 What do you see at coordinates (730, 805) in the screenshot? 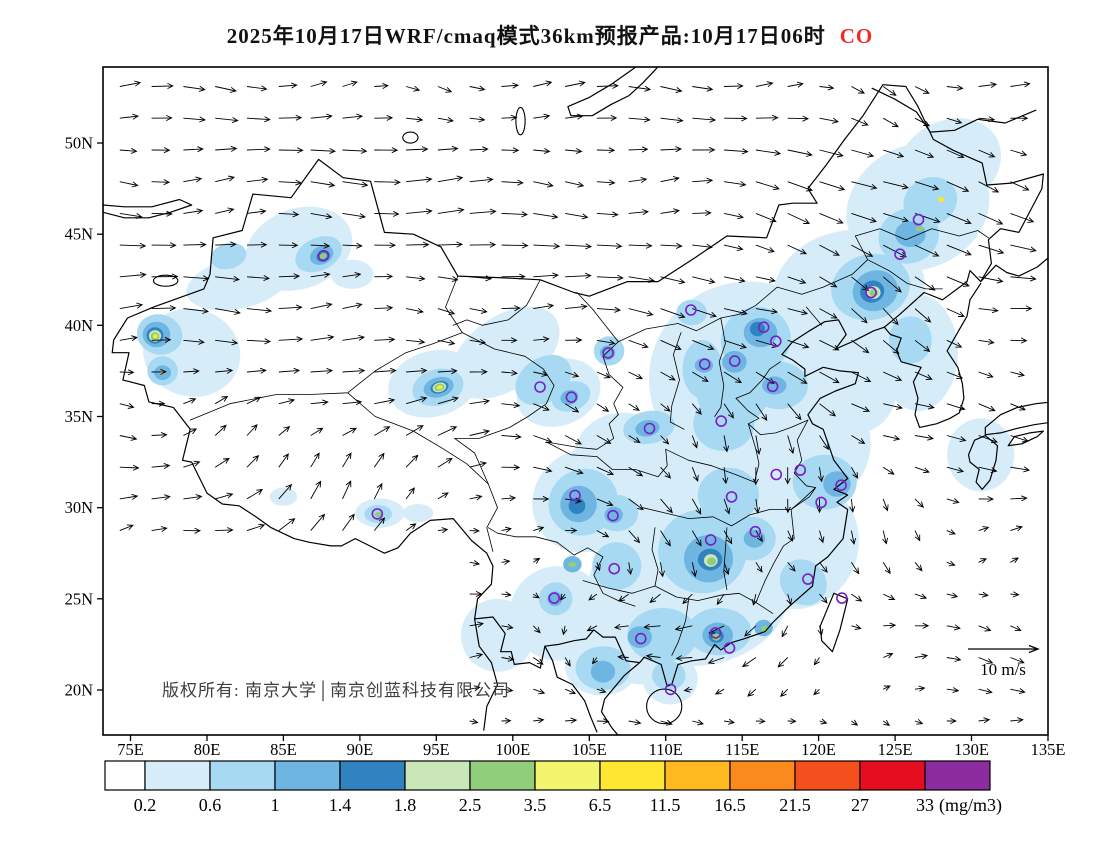
I see `colorbar-label: 16.5` at bounding box center [730, 805].